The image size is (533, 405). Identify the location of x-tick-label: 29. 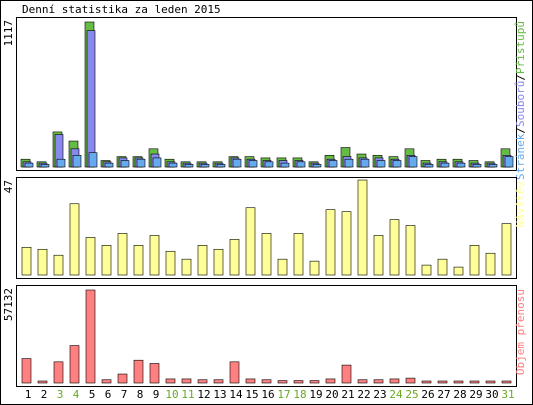
(475, 394).